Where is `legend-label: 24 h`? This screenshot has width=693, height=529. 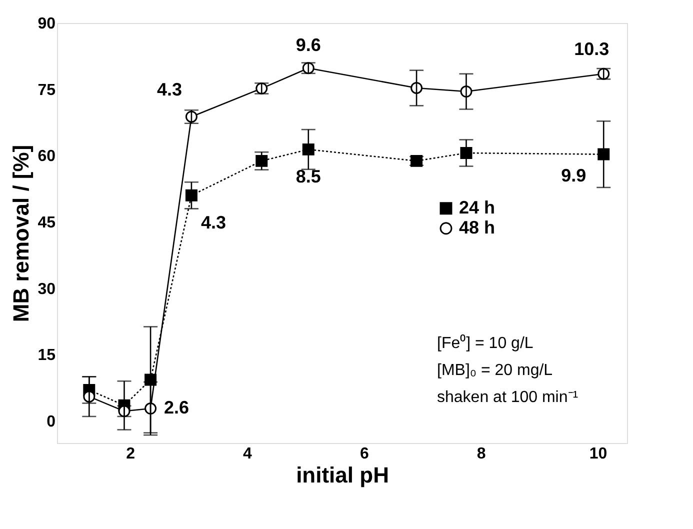 legend-label: 24 h is located at coordinates (477, 207).